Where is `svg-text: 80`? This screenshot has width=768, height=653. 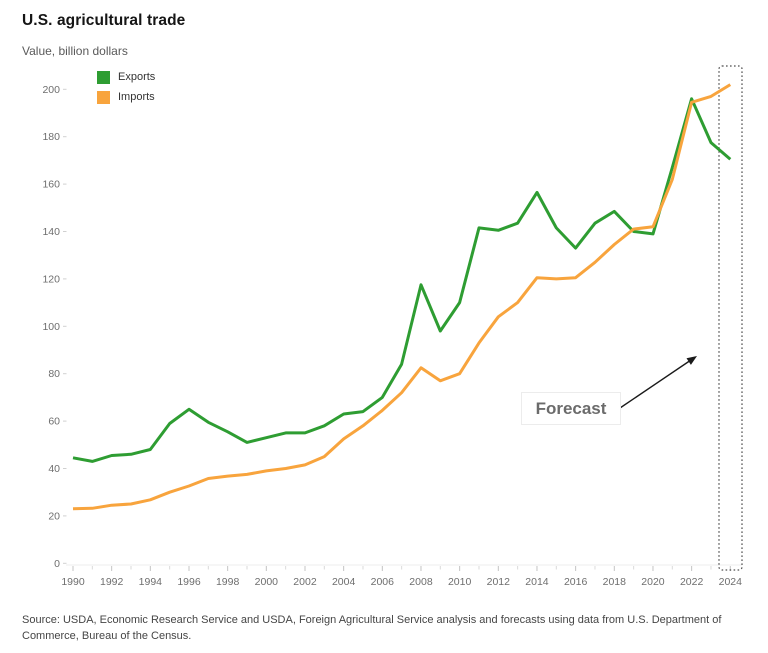 svg-text: 80 is located at coordinates (54, 374).